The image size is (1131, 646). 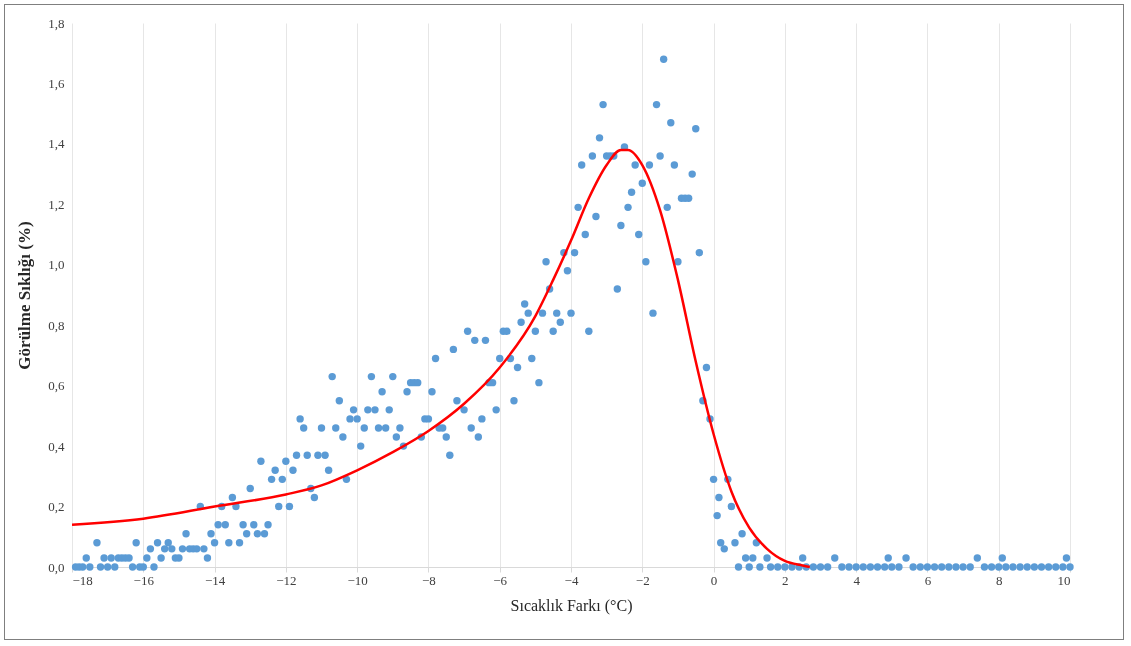 What do you see at coordinates (714, 580) in the screenshot?
I see `x-tick-label: 0` at bounding box center [714, 580].